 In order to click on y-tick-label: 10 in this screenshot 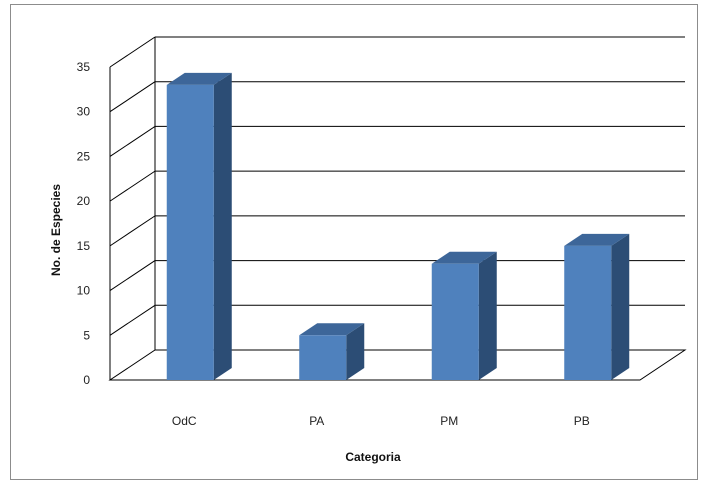, I will do `click(84, 291)`.